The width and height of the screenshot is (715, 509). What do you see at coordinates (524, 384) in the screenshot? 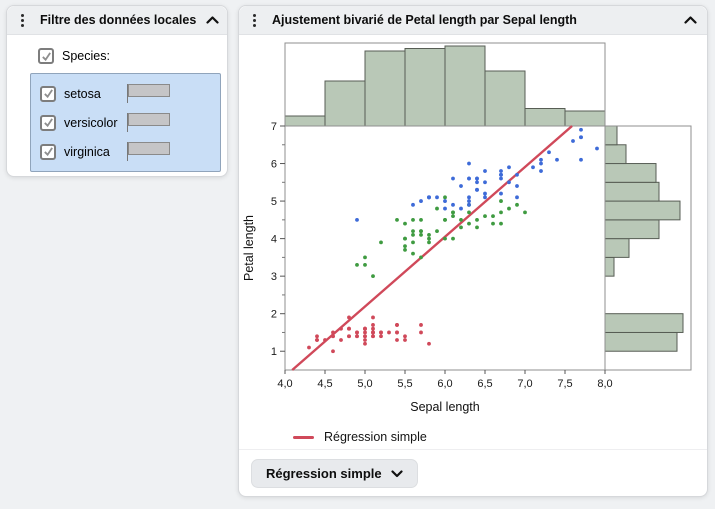
I see `svg-text: 7,0` at bounding box center [524, 384].